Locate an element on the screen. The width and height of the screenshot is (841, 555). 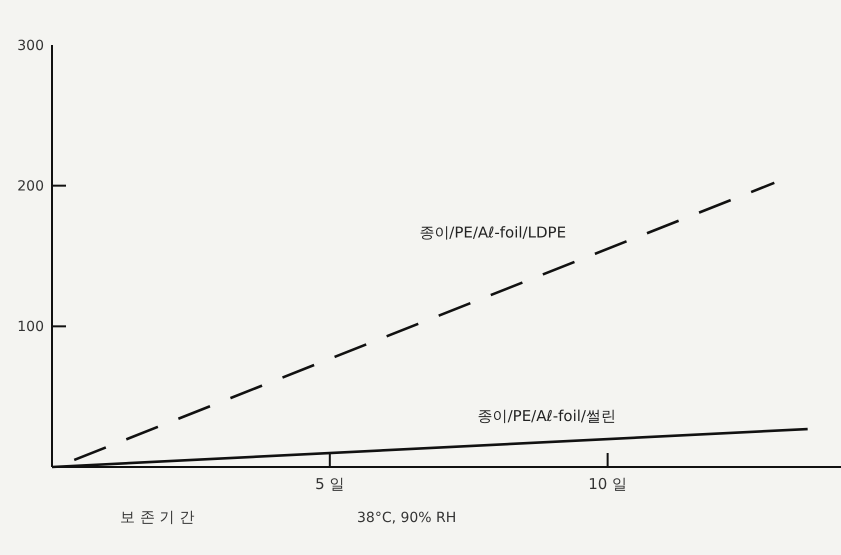
y-tick-label: 300 is located at coordinates (30, 46).